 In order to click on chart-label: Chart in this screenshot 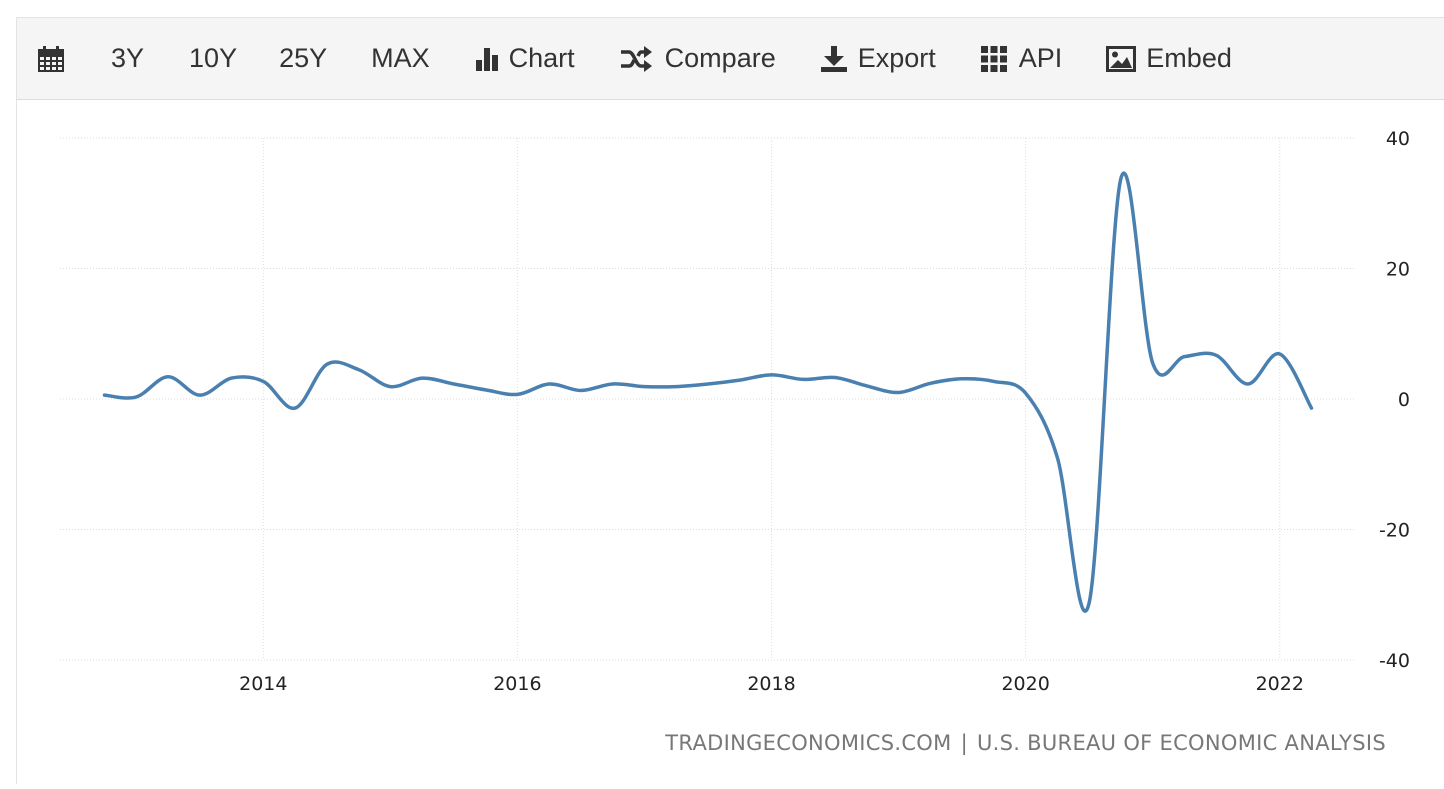, I will do `click(541, 58)`.